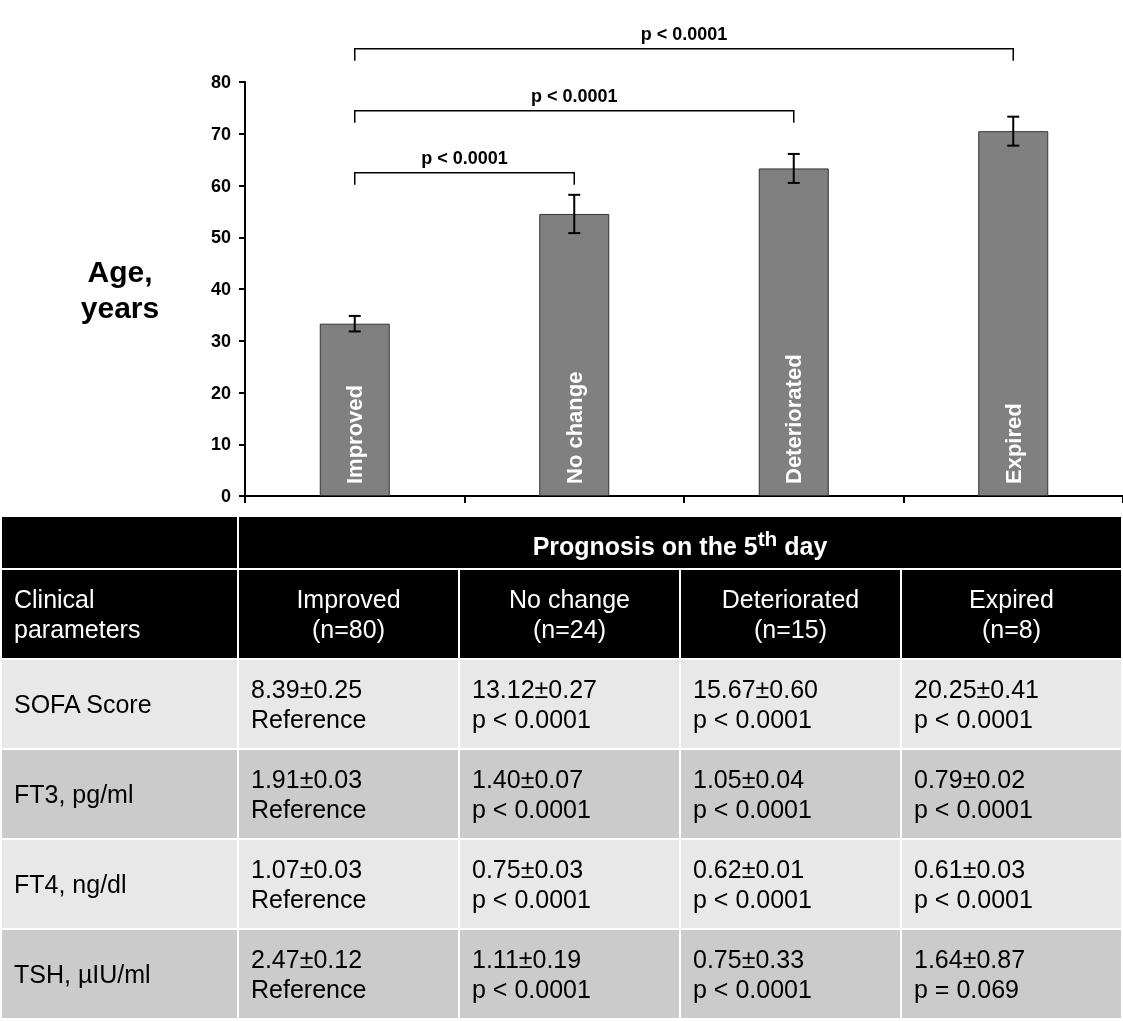  What do you see at coordinates (1011, 614) in the screenshot?
I see `category-label: Expired (n=8)` at bounding box center [1011, 614].